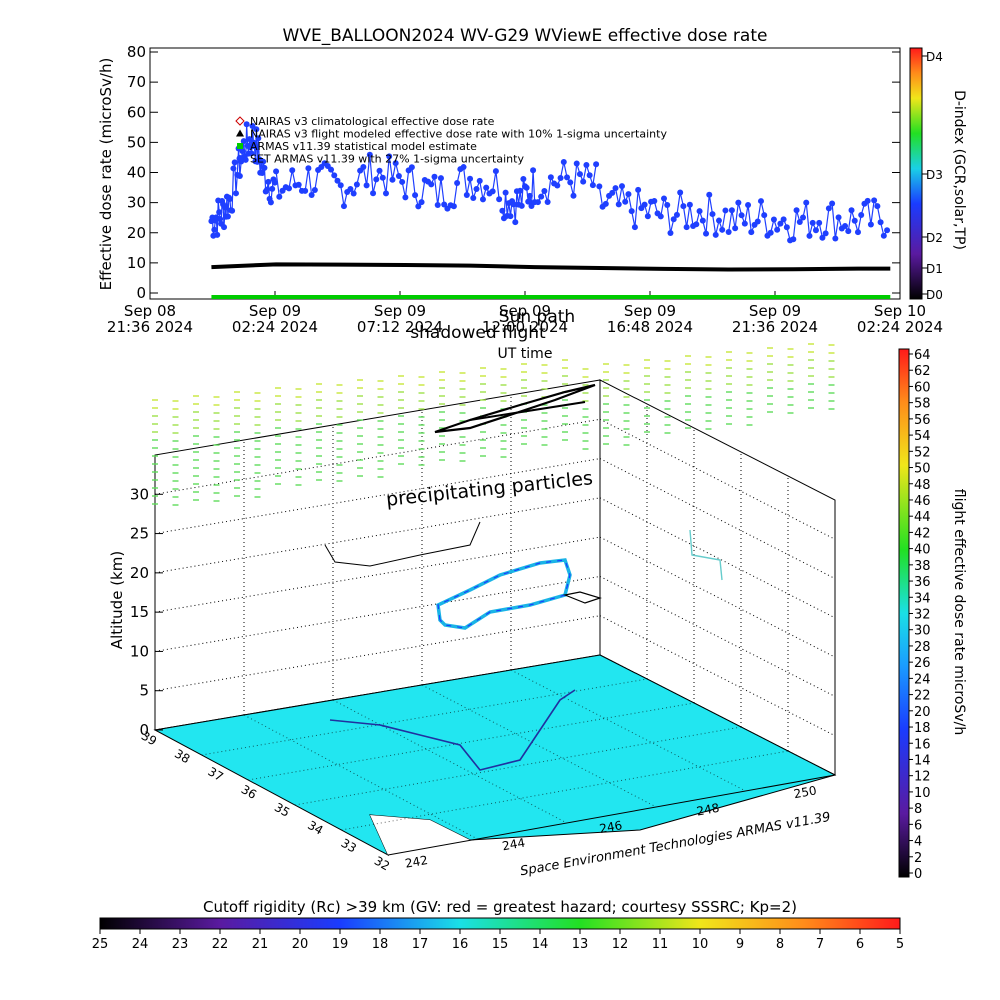 This screenshot has width=1000, height=1000. I want to click on dose-tick-label: 56, so click(922, 420).